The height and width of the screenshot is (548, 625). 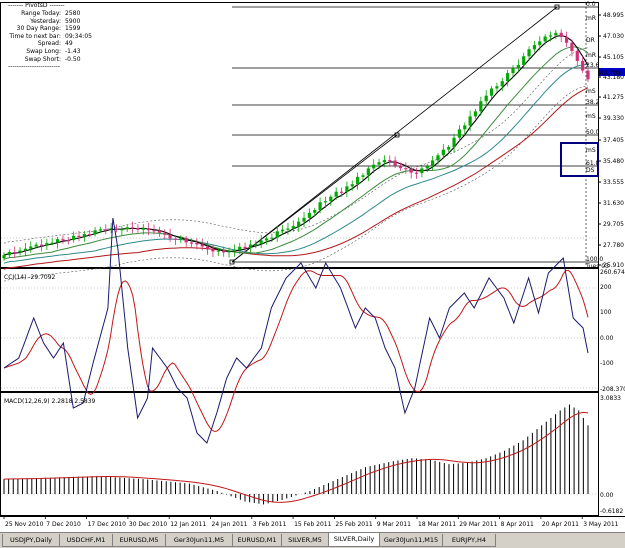 What do you see at coordinates (270, 524) in the screenshot?
I see `date-label: 3 Feb 2011` at bounding box center [270, 524].